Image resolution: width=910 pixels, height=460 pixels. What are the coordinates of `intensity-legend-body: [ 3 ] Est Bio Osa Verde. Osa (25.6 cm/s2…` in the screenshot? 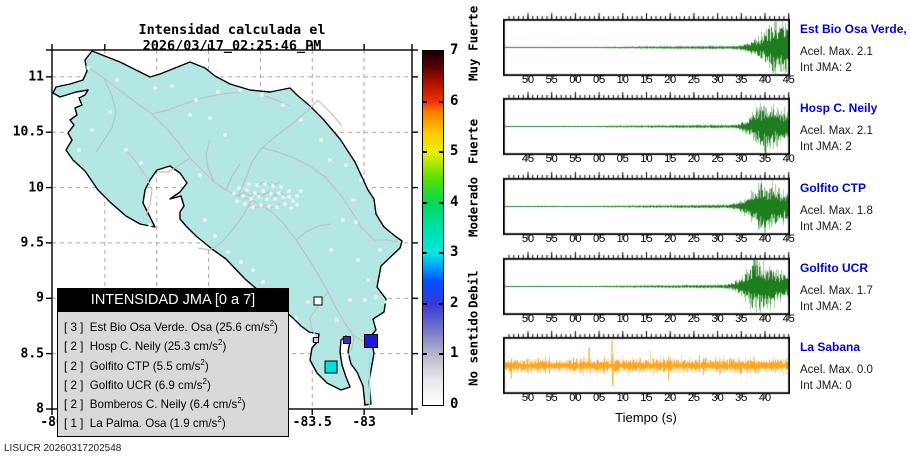 It's located at (173, 374).